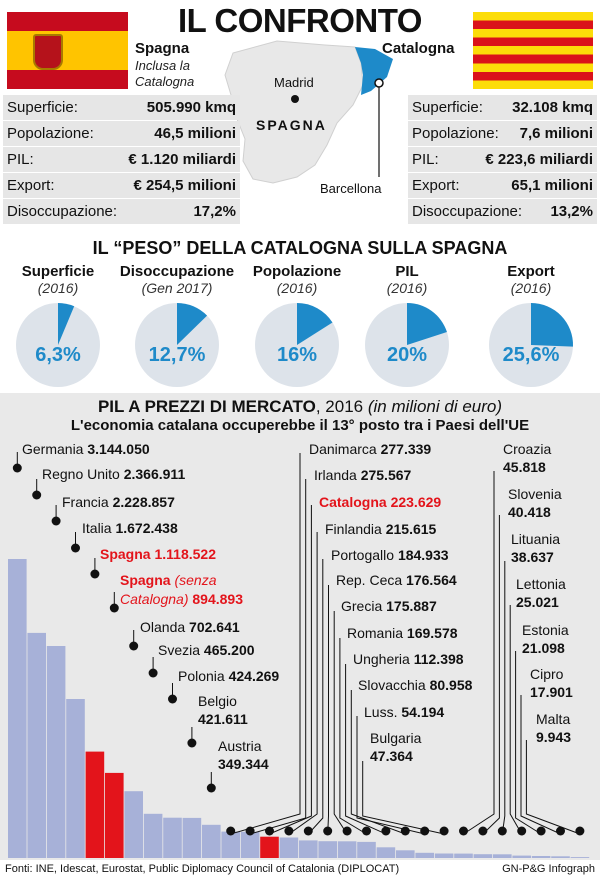 Image resolution: width=600 pixels, height=886 pixels. Describe the element at coordinates (297, 279) in the screenshot. I see `pie-label: Popolazione (2016)` at that location.